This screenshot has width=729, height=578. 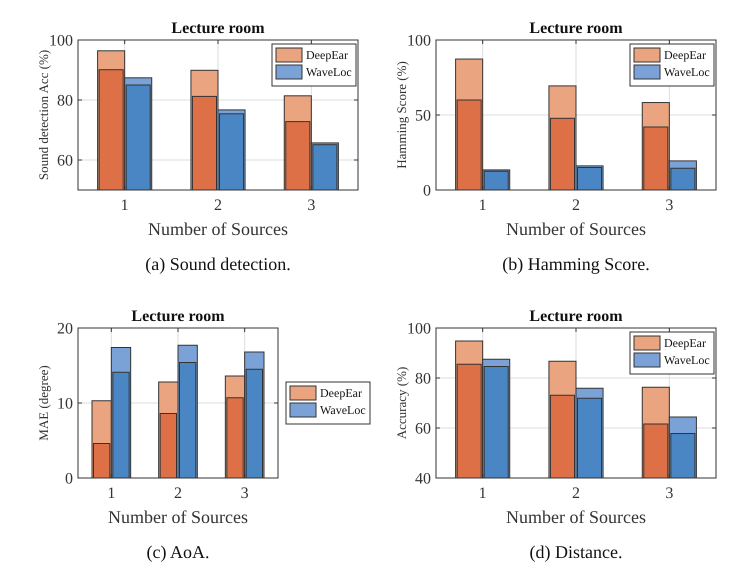 I want to click on y-axis-title: Hamming Score (%), so click(x=401, y=115).